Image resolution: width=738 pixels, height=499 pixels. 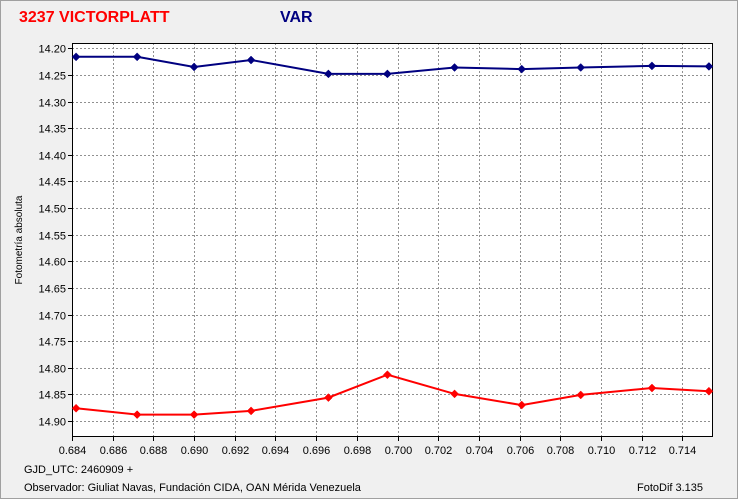 I want to click on x-tick-label: 0.708, so click(x=561, y=451).